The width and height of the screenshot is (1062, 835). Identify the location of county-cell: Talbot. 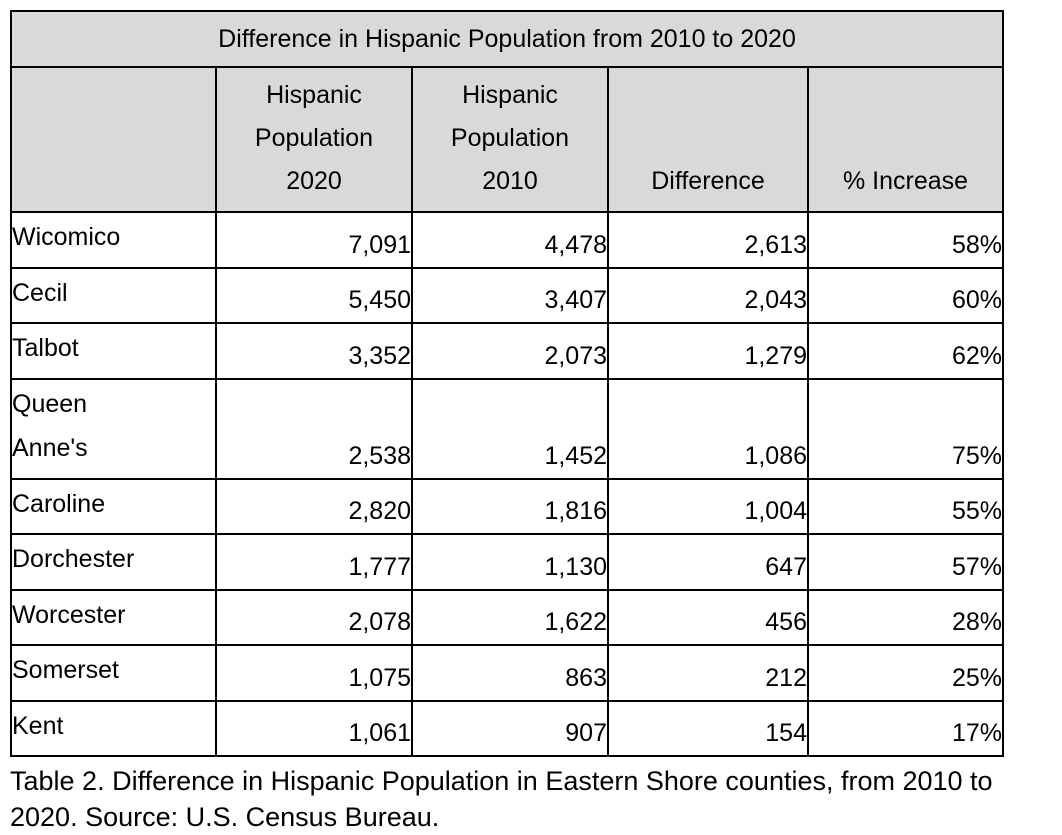
(113, 351).